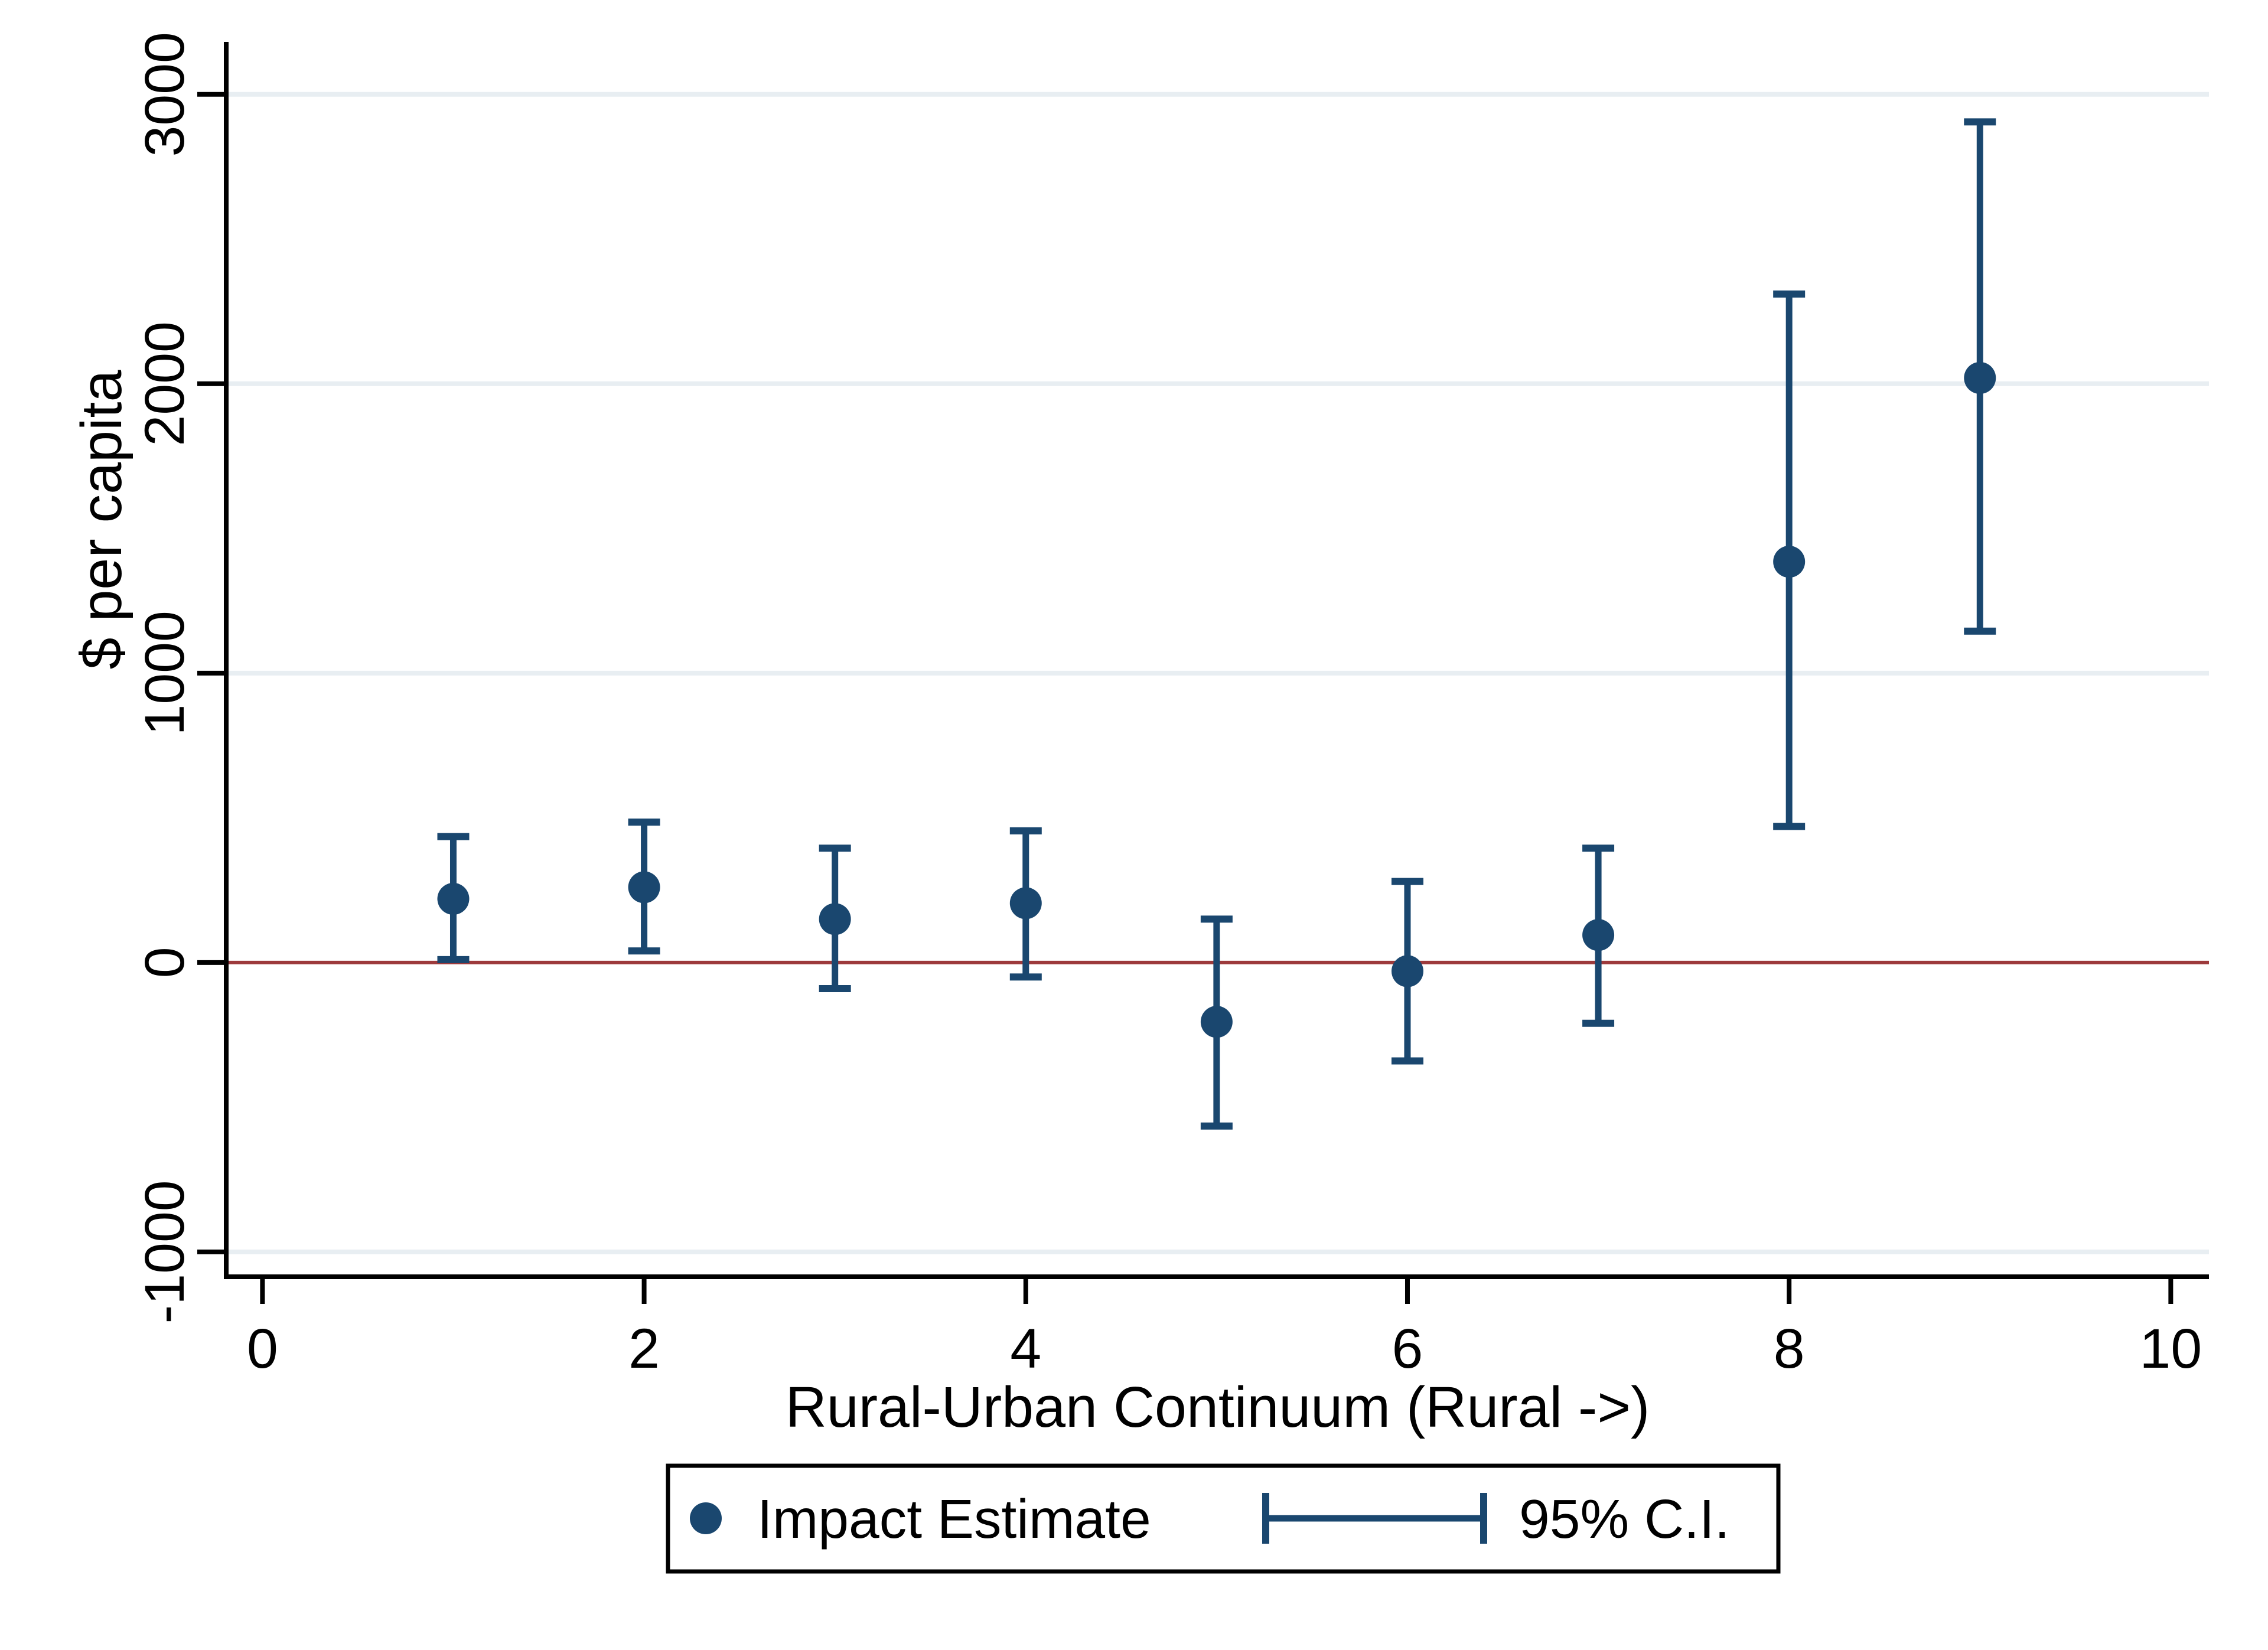  I want to click on y-axis-title: $ per capita, so click(101, 520).